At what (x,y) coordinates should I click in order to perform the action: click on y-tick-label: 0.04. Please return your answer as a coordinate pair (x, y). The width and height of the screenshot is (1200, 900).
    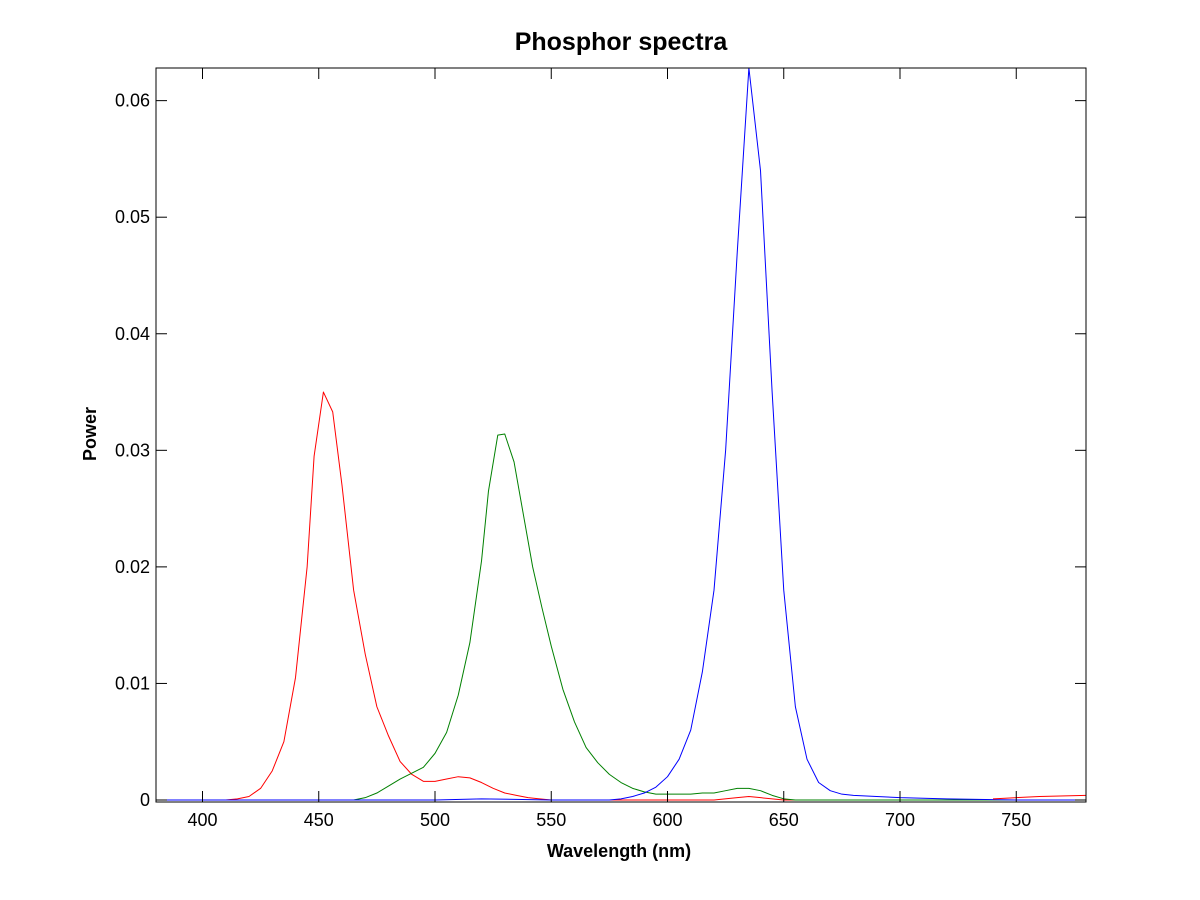
    Looking at the image, I should click on (132, 334).